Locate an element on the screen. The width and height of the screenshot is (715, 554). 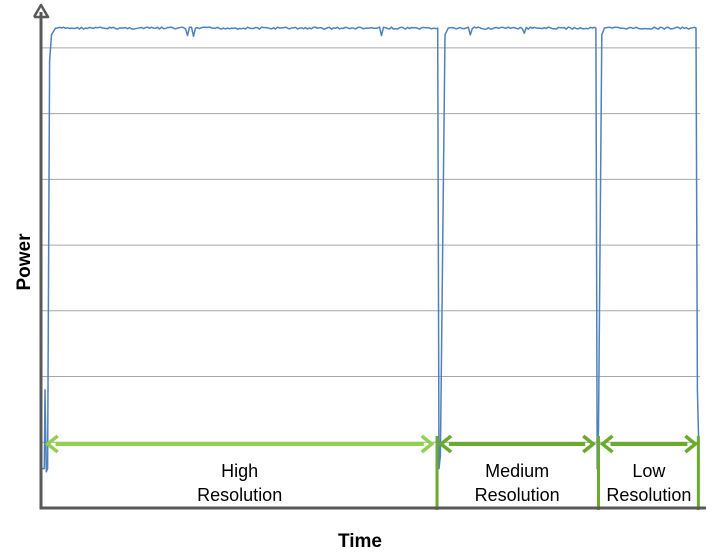
region-label-line1: High is located at coordinates (239, 471).